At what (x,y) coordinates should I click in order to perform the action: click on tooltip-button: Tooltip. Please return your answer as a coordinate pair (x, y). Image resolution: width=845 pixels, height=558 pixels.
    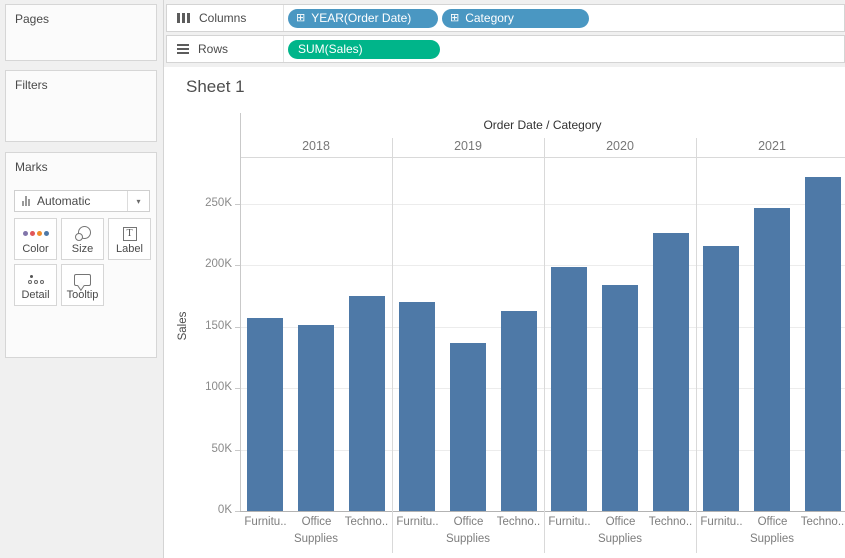
    Looking at the image, I should click on (82, 285).